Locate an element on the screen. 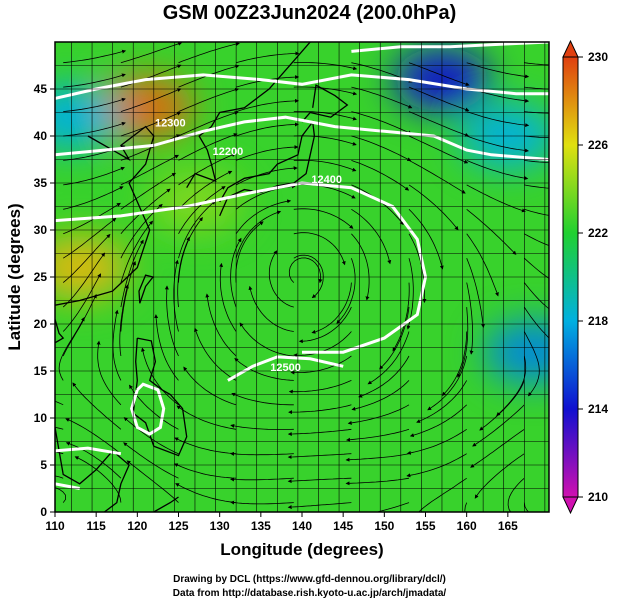 The width and height of the screenshot is (619, 605). y-tick-label: 0 is located at coordinates (43, 512).